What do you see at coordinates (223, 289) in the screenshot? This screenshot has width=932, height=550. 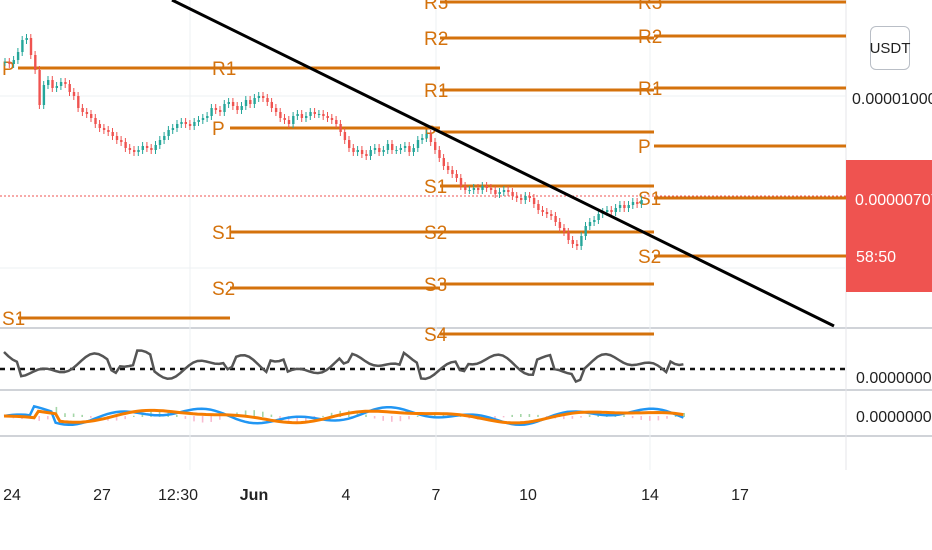 I see `pivot-label-block2-s2: S2` at bounding box center [223, 289].